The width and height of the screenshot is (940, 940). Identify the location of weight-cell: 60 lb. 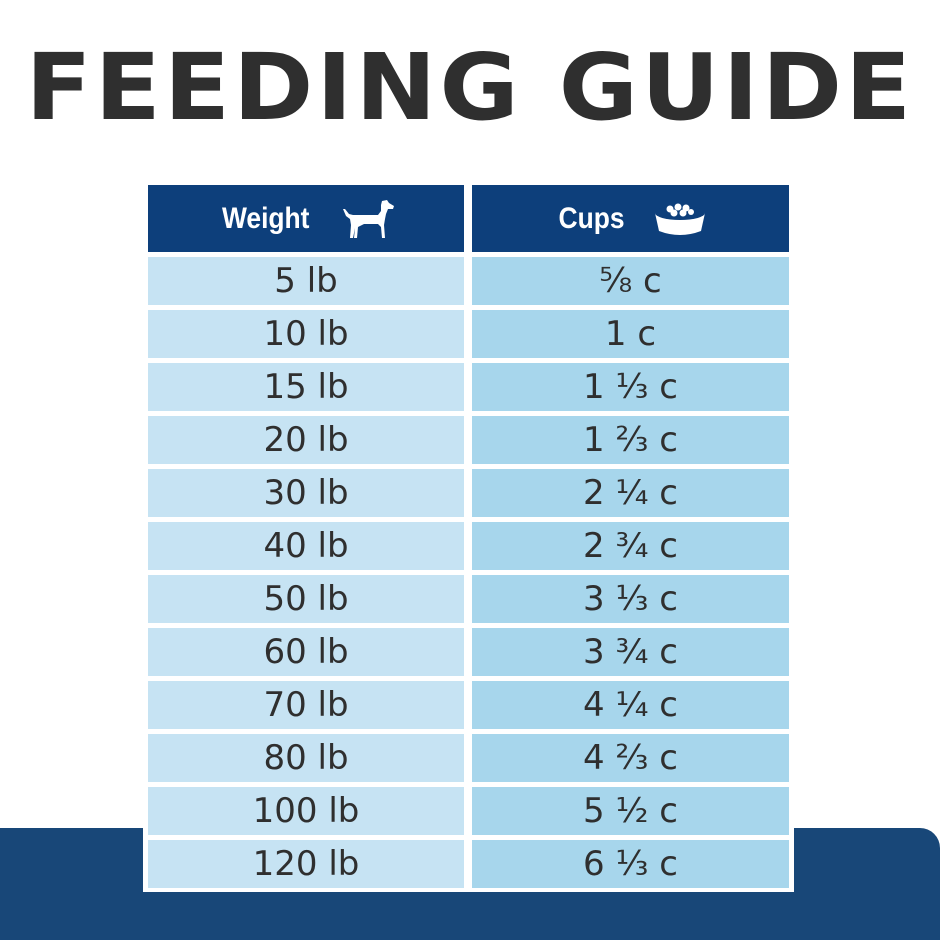
(306, 652).